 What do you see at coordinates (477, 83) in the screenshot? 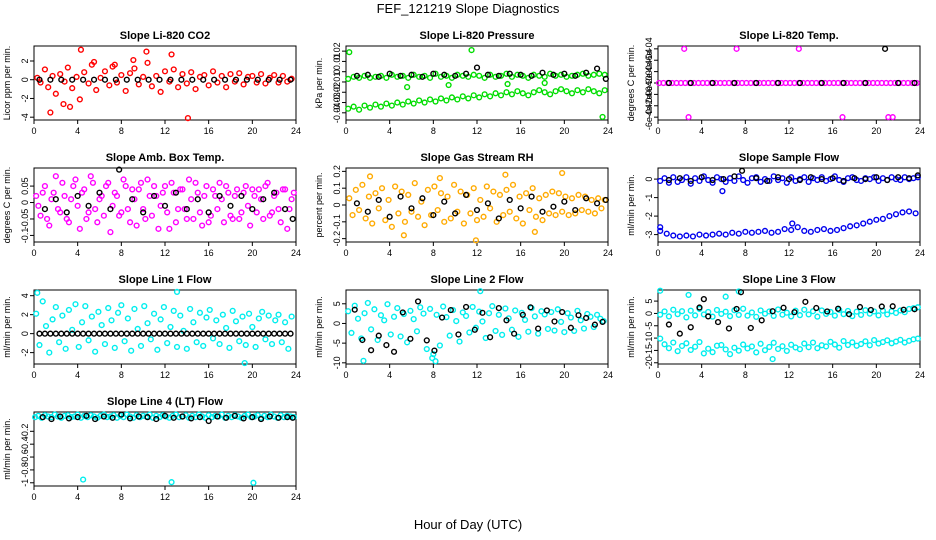
I see `plot-frame` at bounding box center [477, 83].